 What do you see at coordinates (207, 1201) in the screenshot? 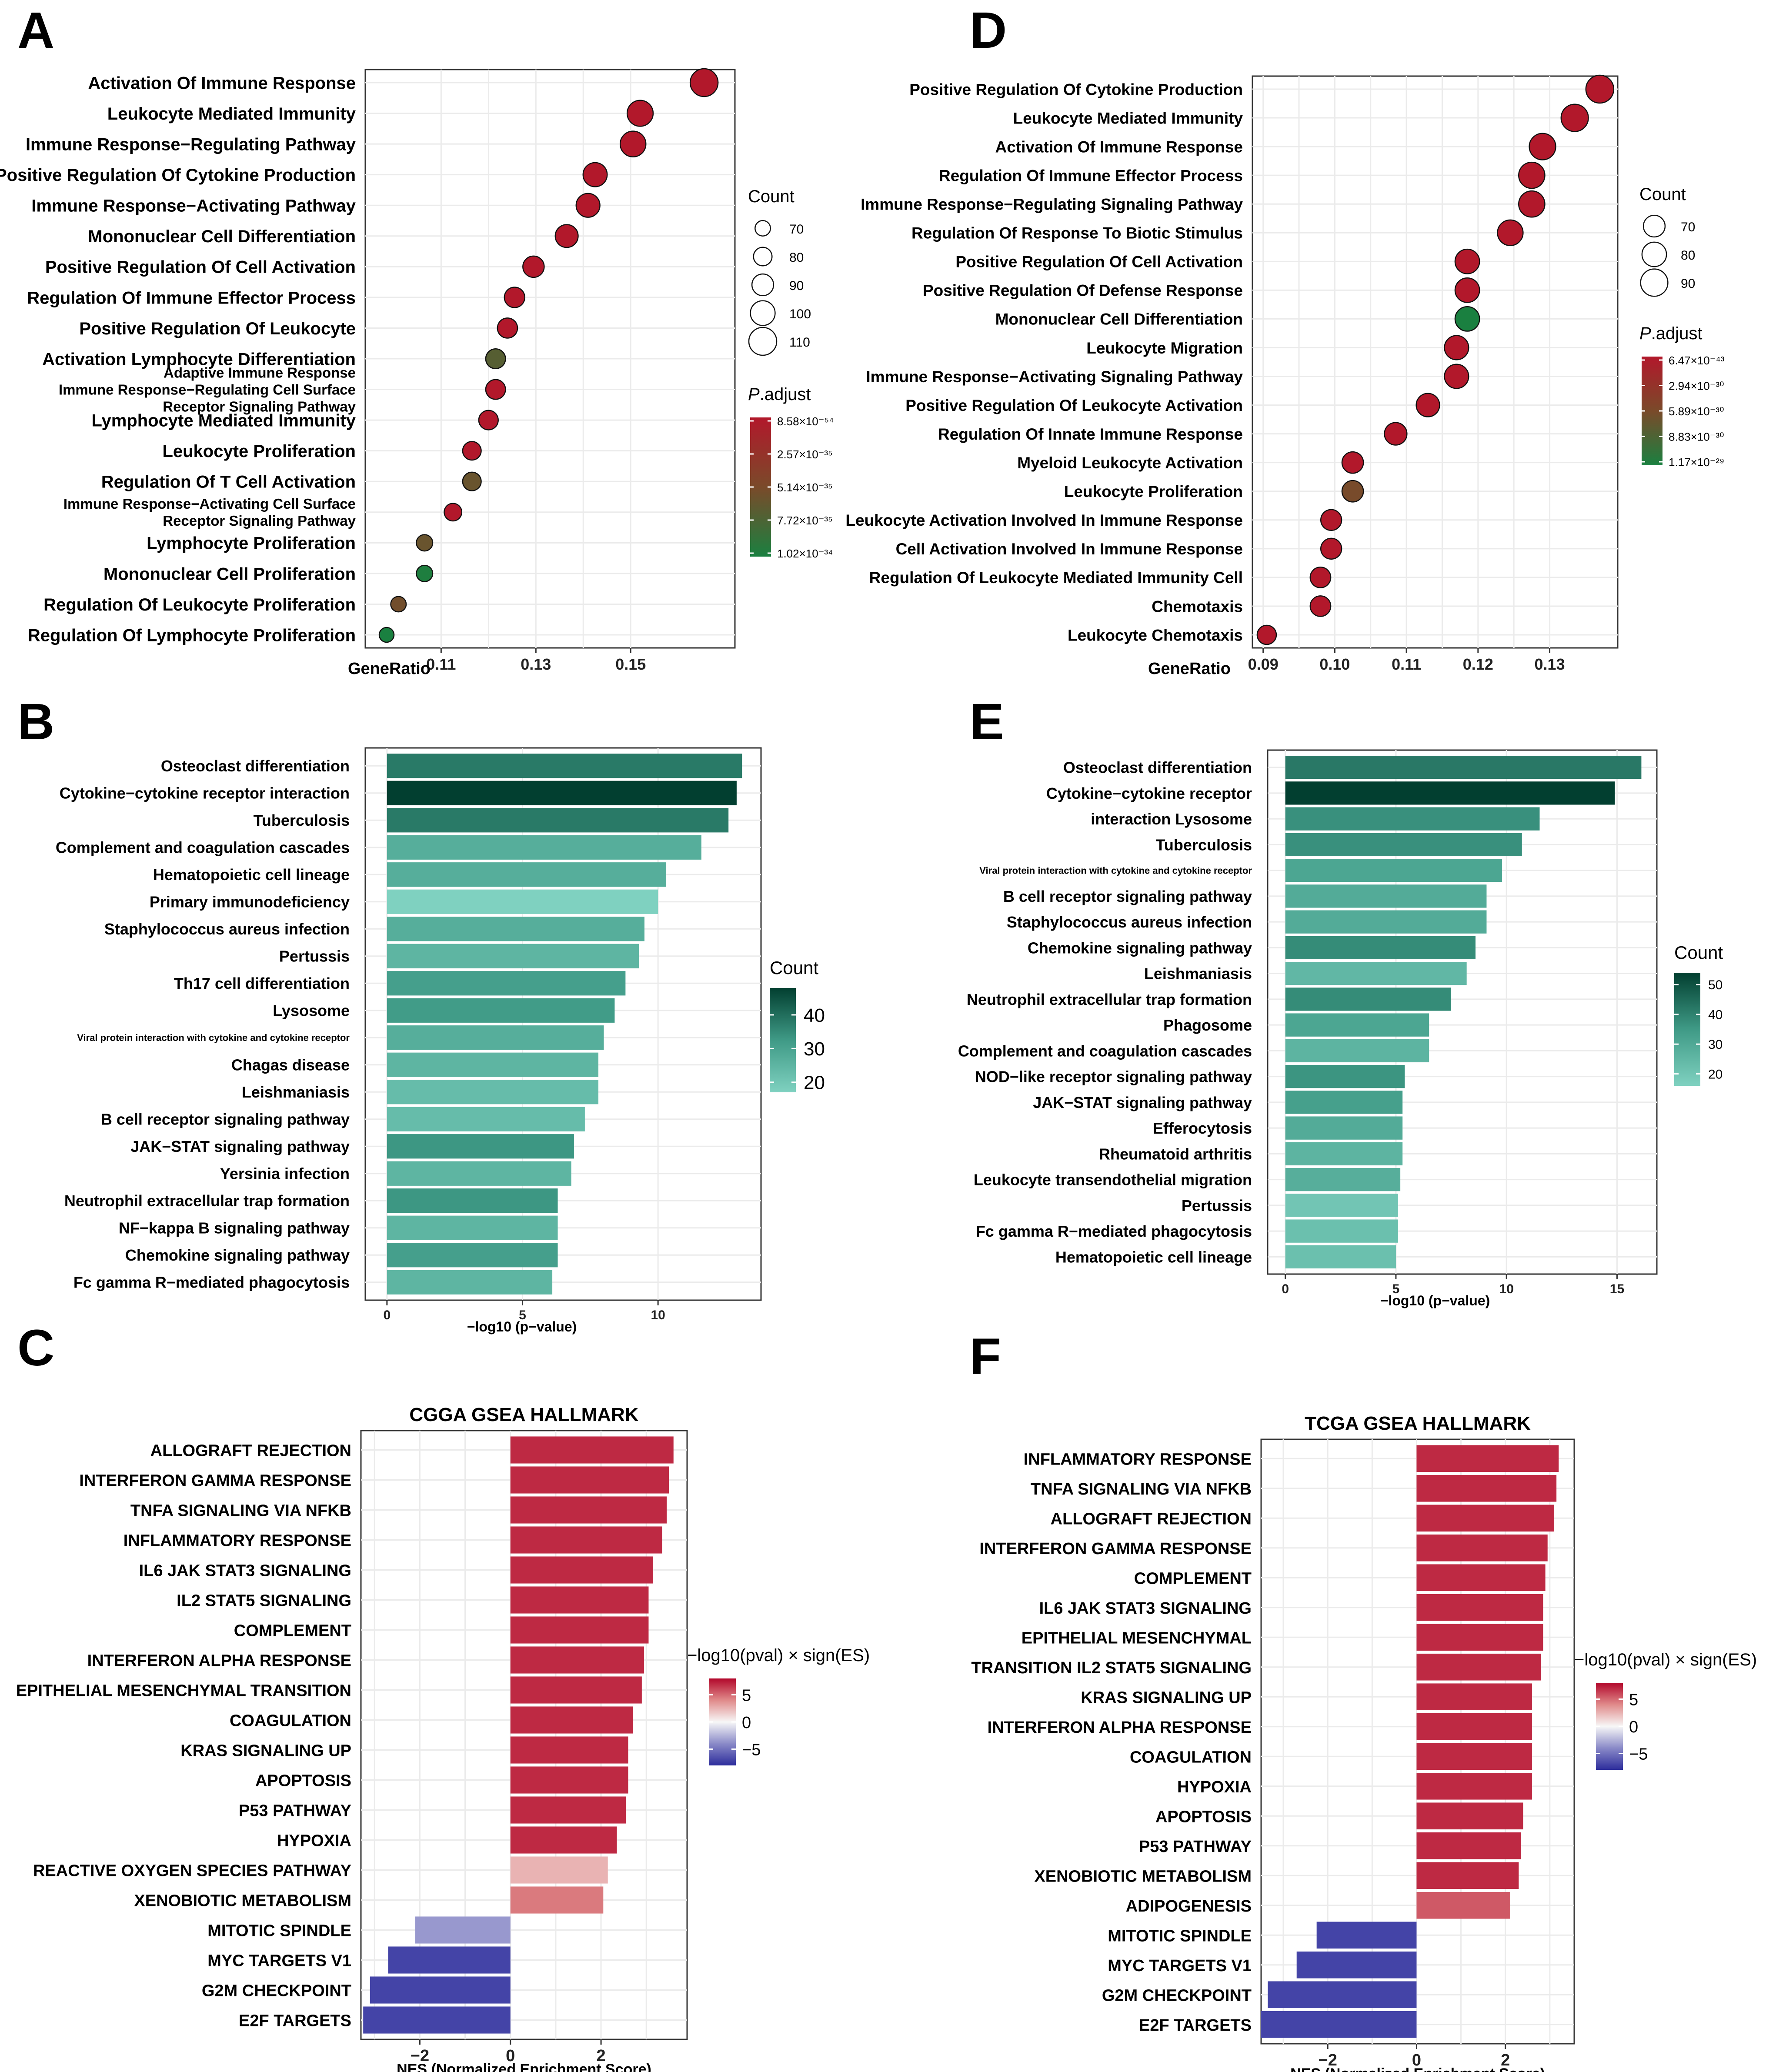
I see `pathway-label: Neutrophil extracellular trap formation` at bounding box center [207, 1201].